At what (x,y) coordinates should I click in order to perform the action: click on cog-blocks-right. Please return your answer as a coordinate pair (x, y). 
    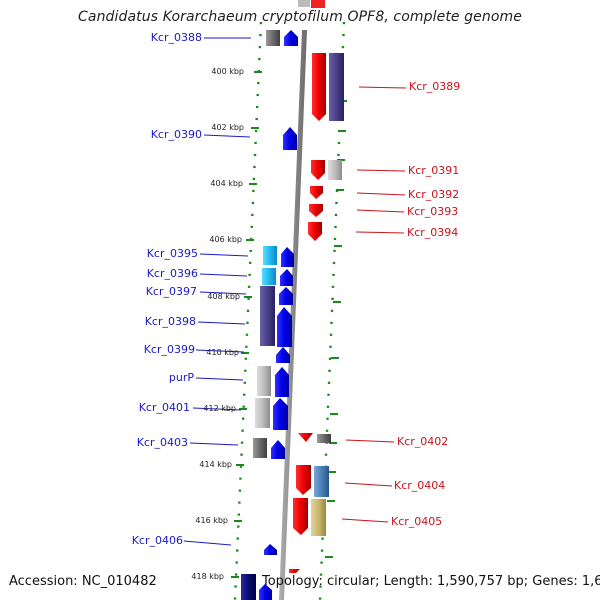
    Looking at the image, I should click on (327, 294).